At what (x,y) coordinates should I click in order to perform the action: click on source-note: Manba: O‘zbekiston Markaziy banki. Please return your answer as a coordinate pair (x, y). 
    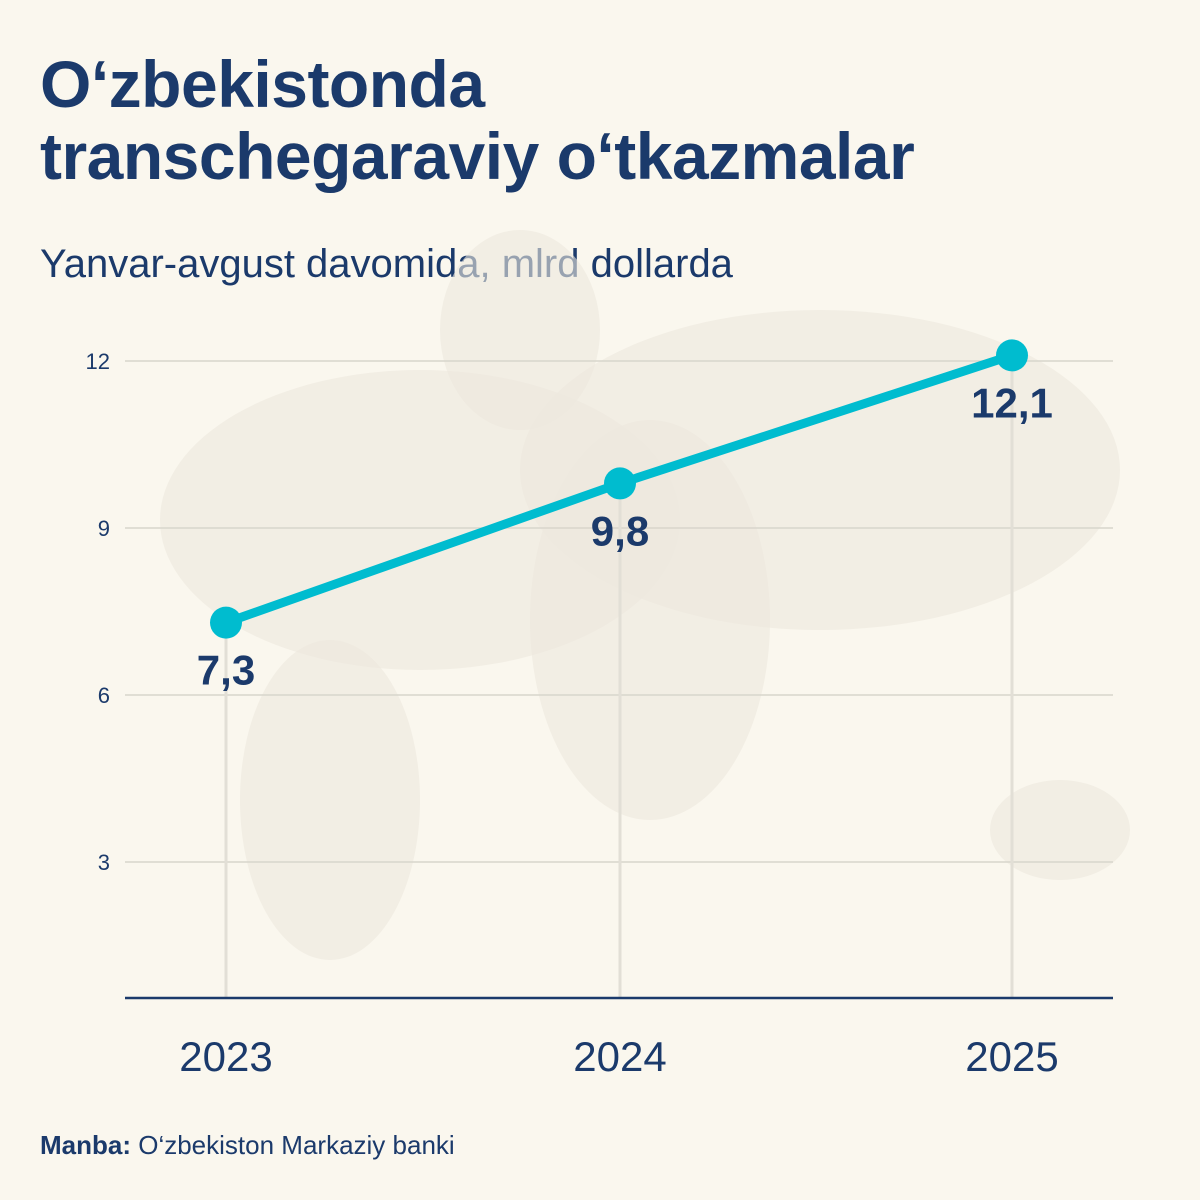
    Looking at the image, I should click on (247, 1145).